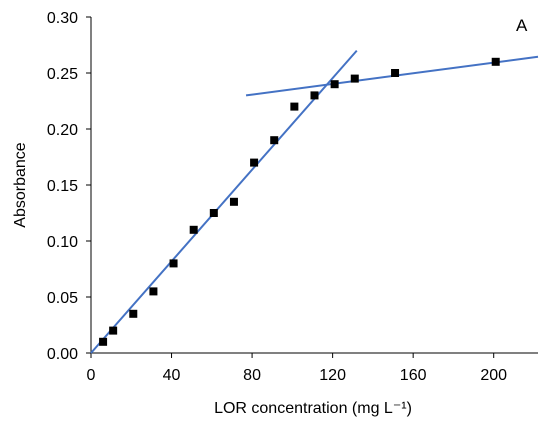 The image size is (550, 425). Describe the element at coordinates (413, 375) in the screenshot. I see `x-tick-label: 160` at that location.